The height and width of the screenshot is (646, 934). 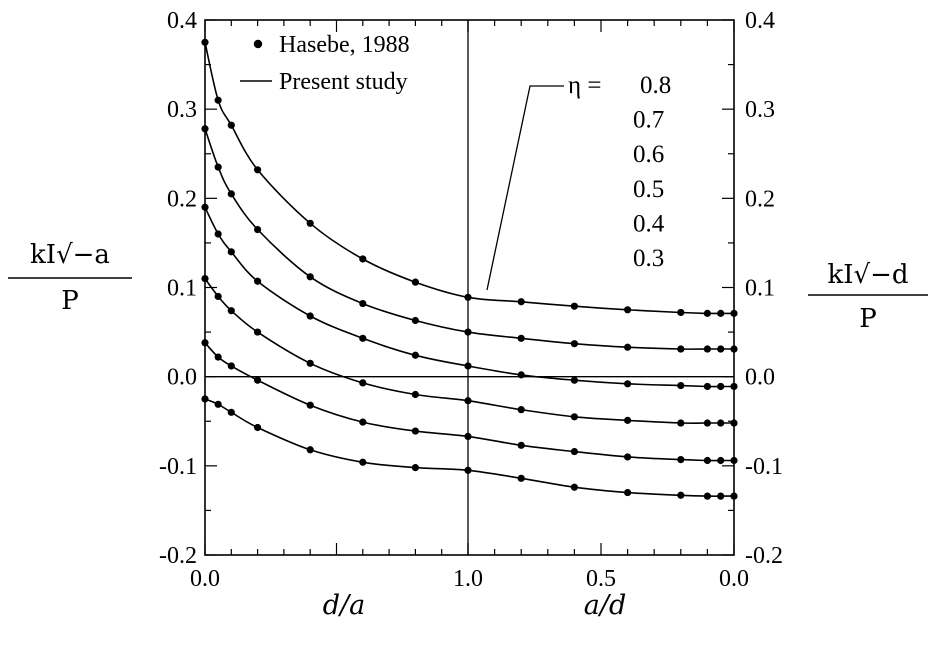 What do you see at coordinates (867, 275) in the screenshot?
I see `y-label-right-numerator: kI√−d` at bounding box center [867, 275].